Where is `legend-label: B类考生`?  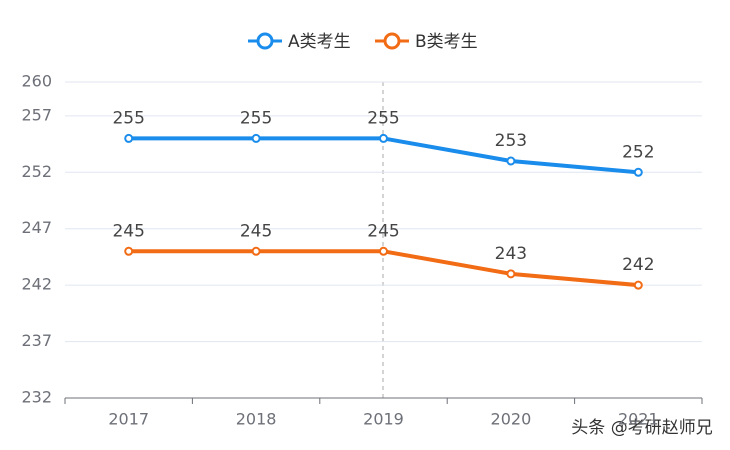
legend-label: B类考生 is located at coordinates (446, 42).